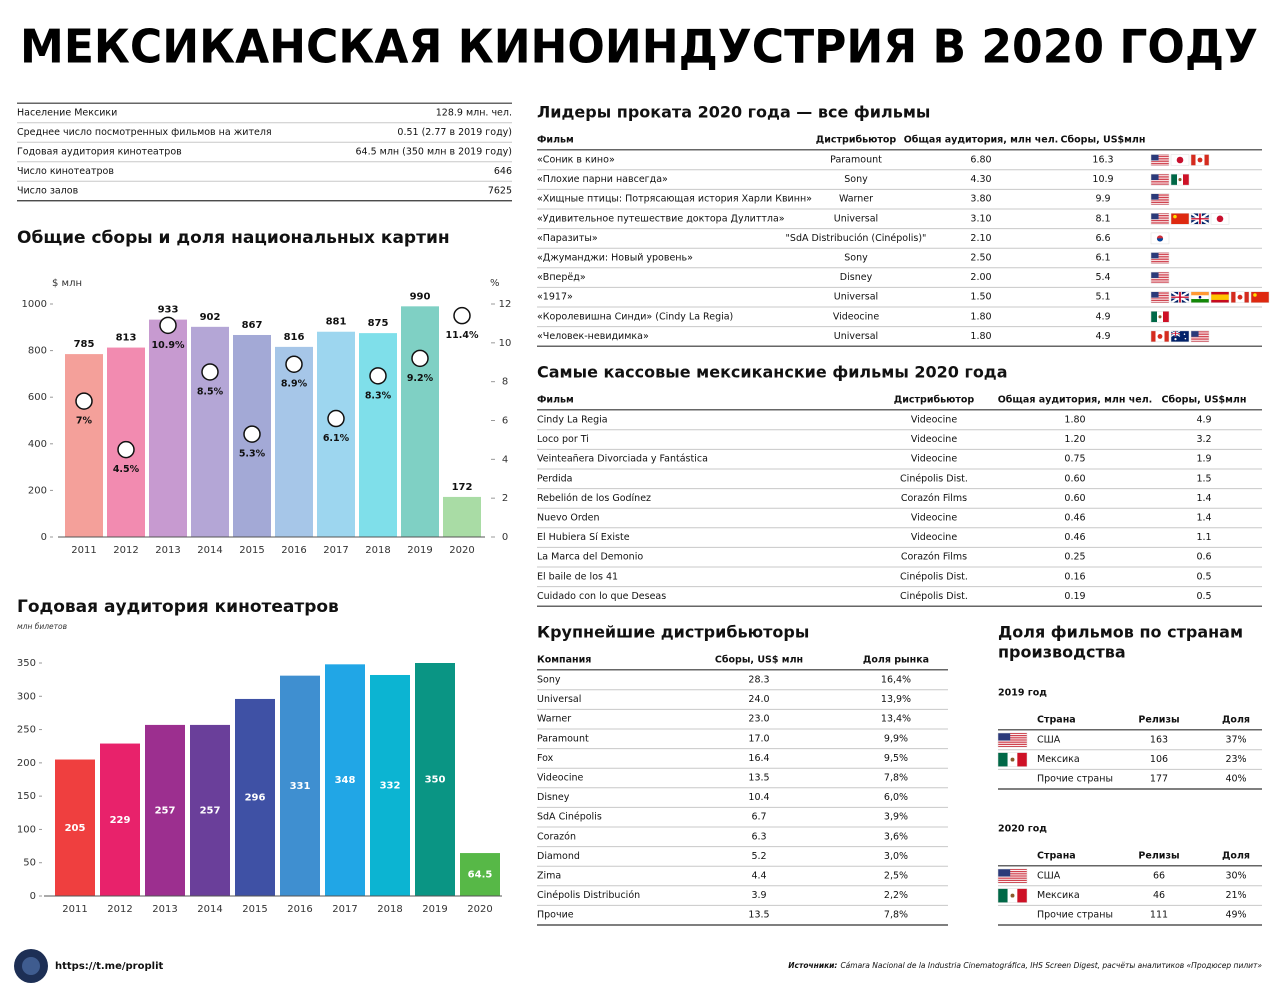  Describe the element at coordinates (505, 421) in the screenshot. I see `y2-tick-label: 6` at that location.